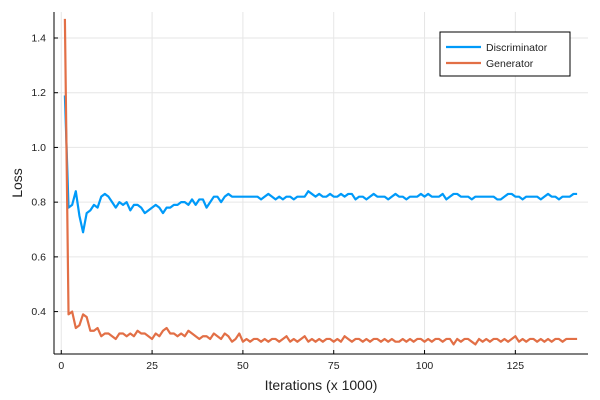  Describe the element at coordinates (38, 93) in the screenshot. I see `y-tick-label: 1.2` at that location.